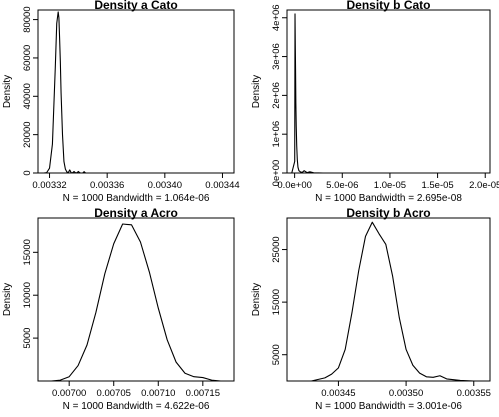 This screenshot has height=417, width=499. What do you see at coordinates (437, 185) in the screenshot?
I see `x-tick-label: 1.5e-05` at bounding box center [437, 185].